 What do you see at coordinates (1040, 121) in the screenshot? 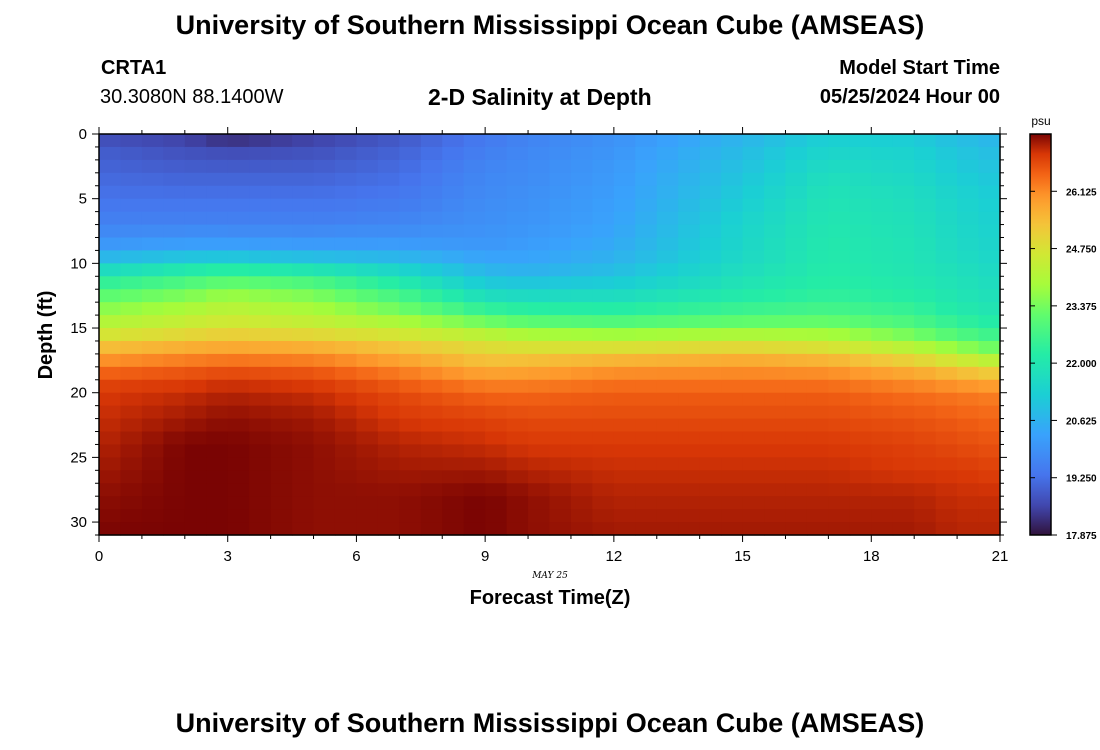
I see `colorbar-unit-label: psu` at bounding box center [1040, 121].